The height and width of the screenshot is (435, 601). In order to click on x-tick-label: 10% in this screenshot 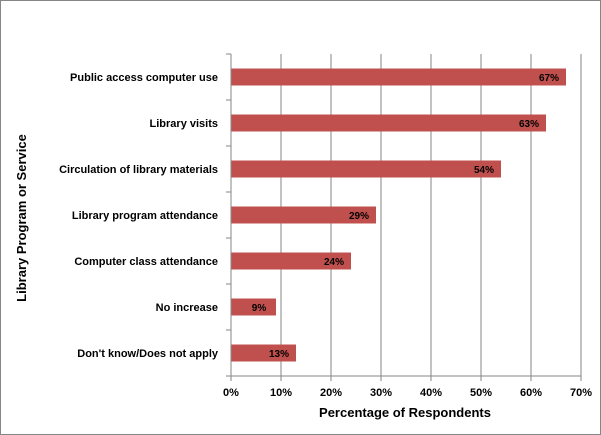, I will do `click(281, 393)`.